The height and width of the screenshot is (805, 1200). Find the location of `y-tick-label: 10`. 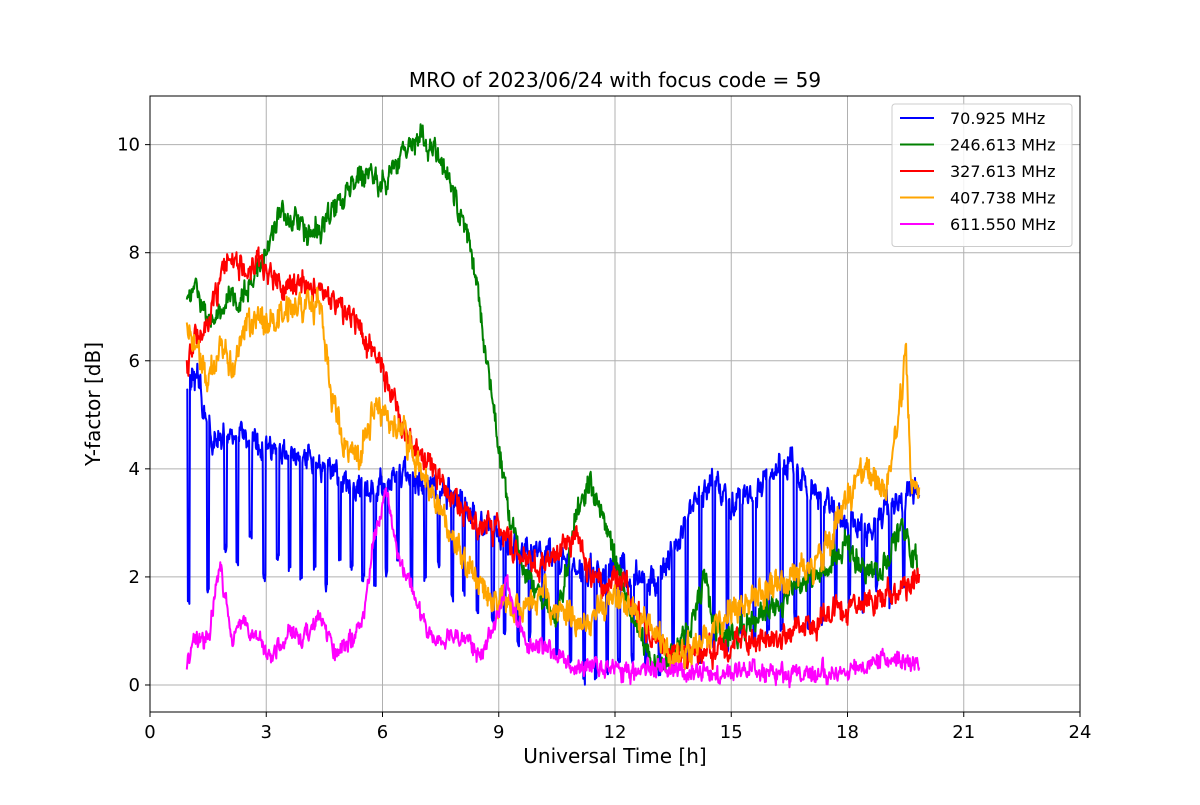

y-tick-label: 10 is located at coordinates (128, 145).